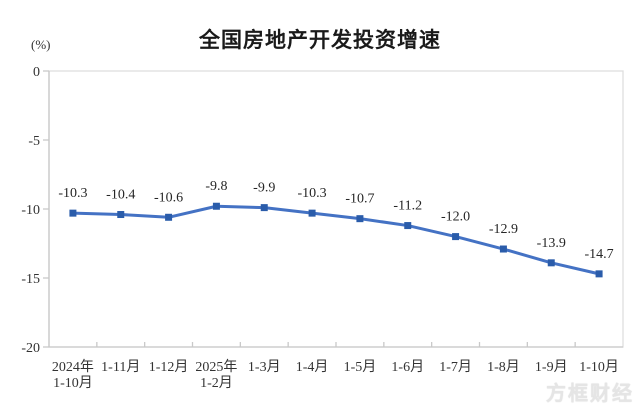 This screenshot has width=640, height=417. Describe the element at coordinates (455, 367) in the screenshot. I see `x-axis-tick-label: 1-7月` at that location.